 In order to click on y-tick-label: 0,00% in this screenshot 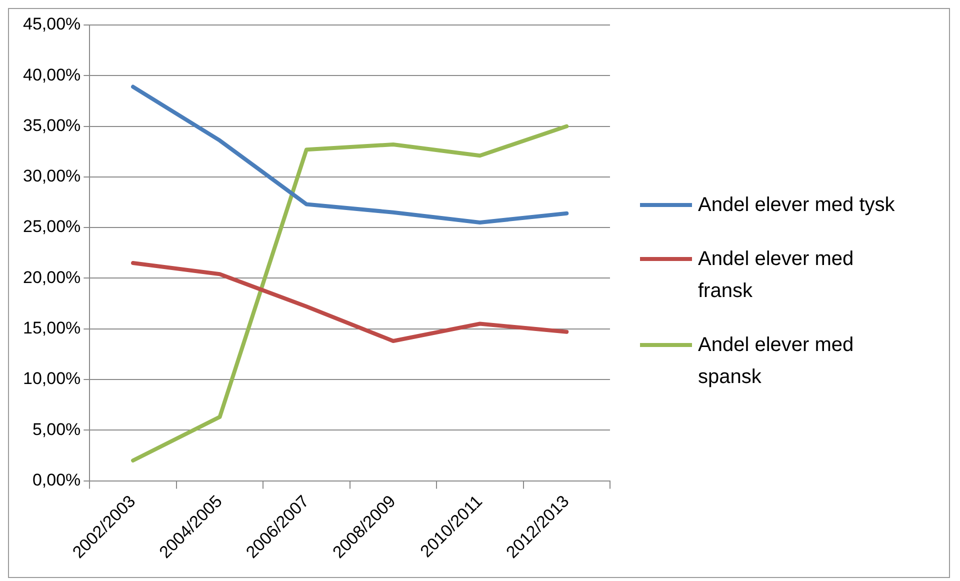, I will do `click(56, 480)`.